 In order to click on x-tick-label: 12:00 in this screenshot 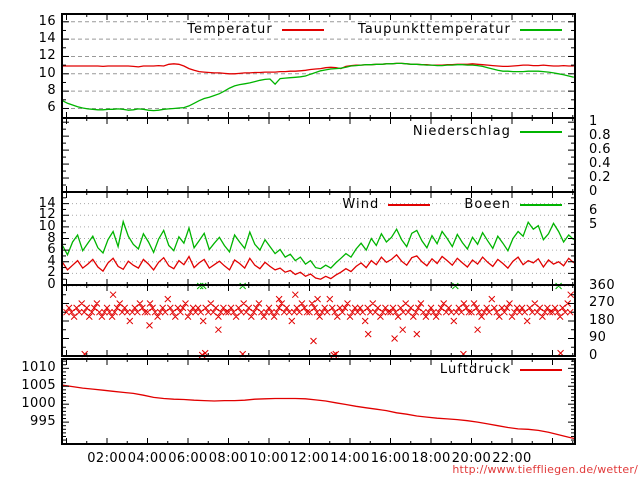, I will do `click(309, 458)`.